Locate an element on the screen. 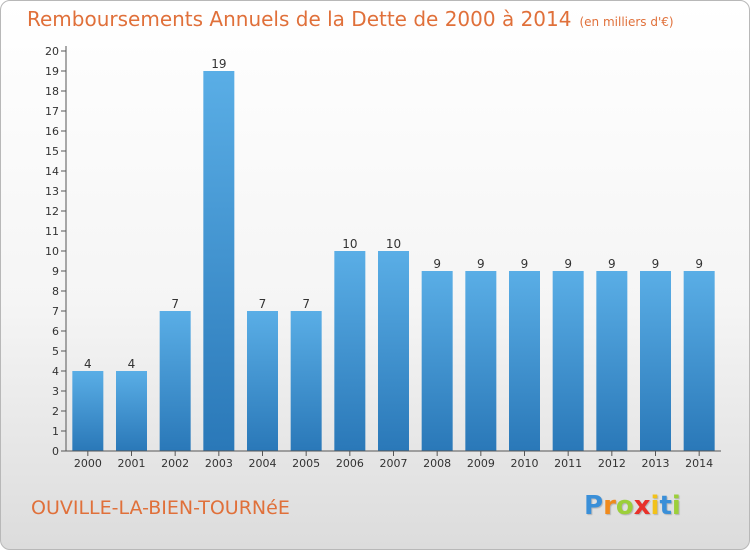  y-tick-label: 18 is located at coordinates (52, 91).